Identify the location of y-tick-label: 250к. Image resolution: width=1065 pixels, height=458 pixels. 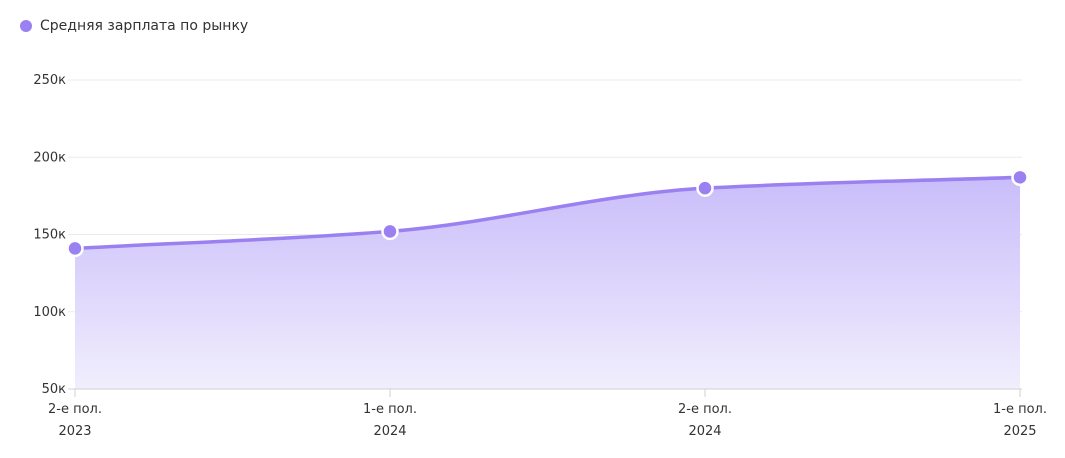
(49, 80).